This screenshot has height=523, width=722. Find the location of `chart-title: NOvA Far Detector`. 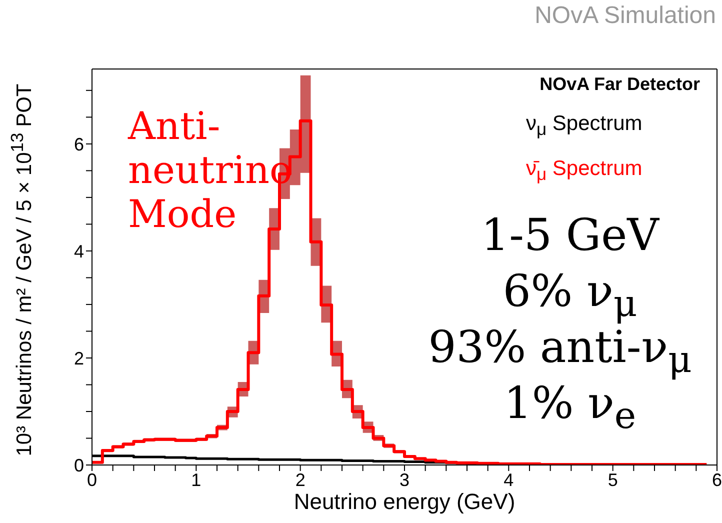

chart-title: NOvA Far Detector is located at coordinates (619, 84).